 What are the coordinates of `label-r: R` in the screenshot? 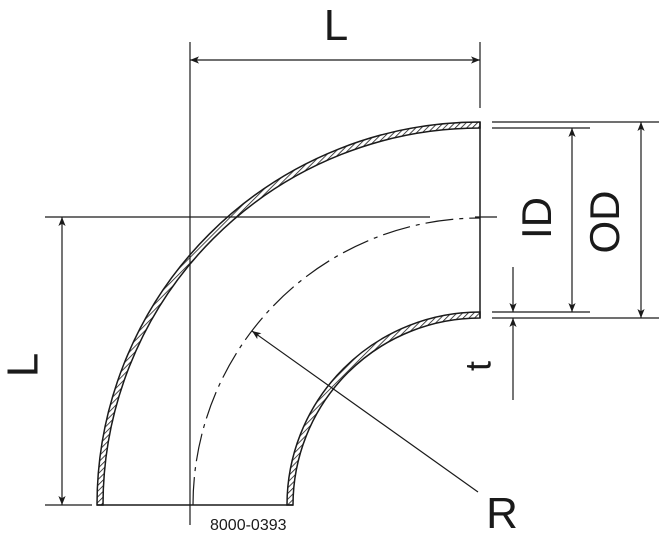 It's located at (502, 513).